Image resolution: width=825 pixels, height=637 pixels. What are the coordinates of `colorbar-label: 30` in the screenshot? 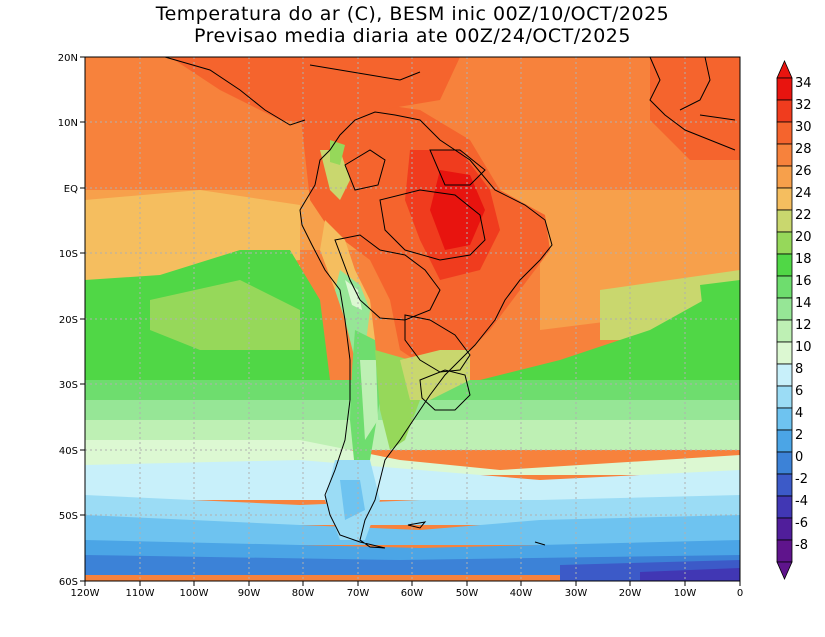 It's located at (803, 127).